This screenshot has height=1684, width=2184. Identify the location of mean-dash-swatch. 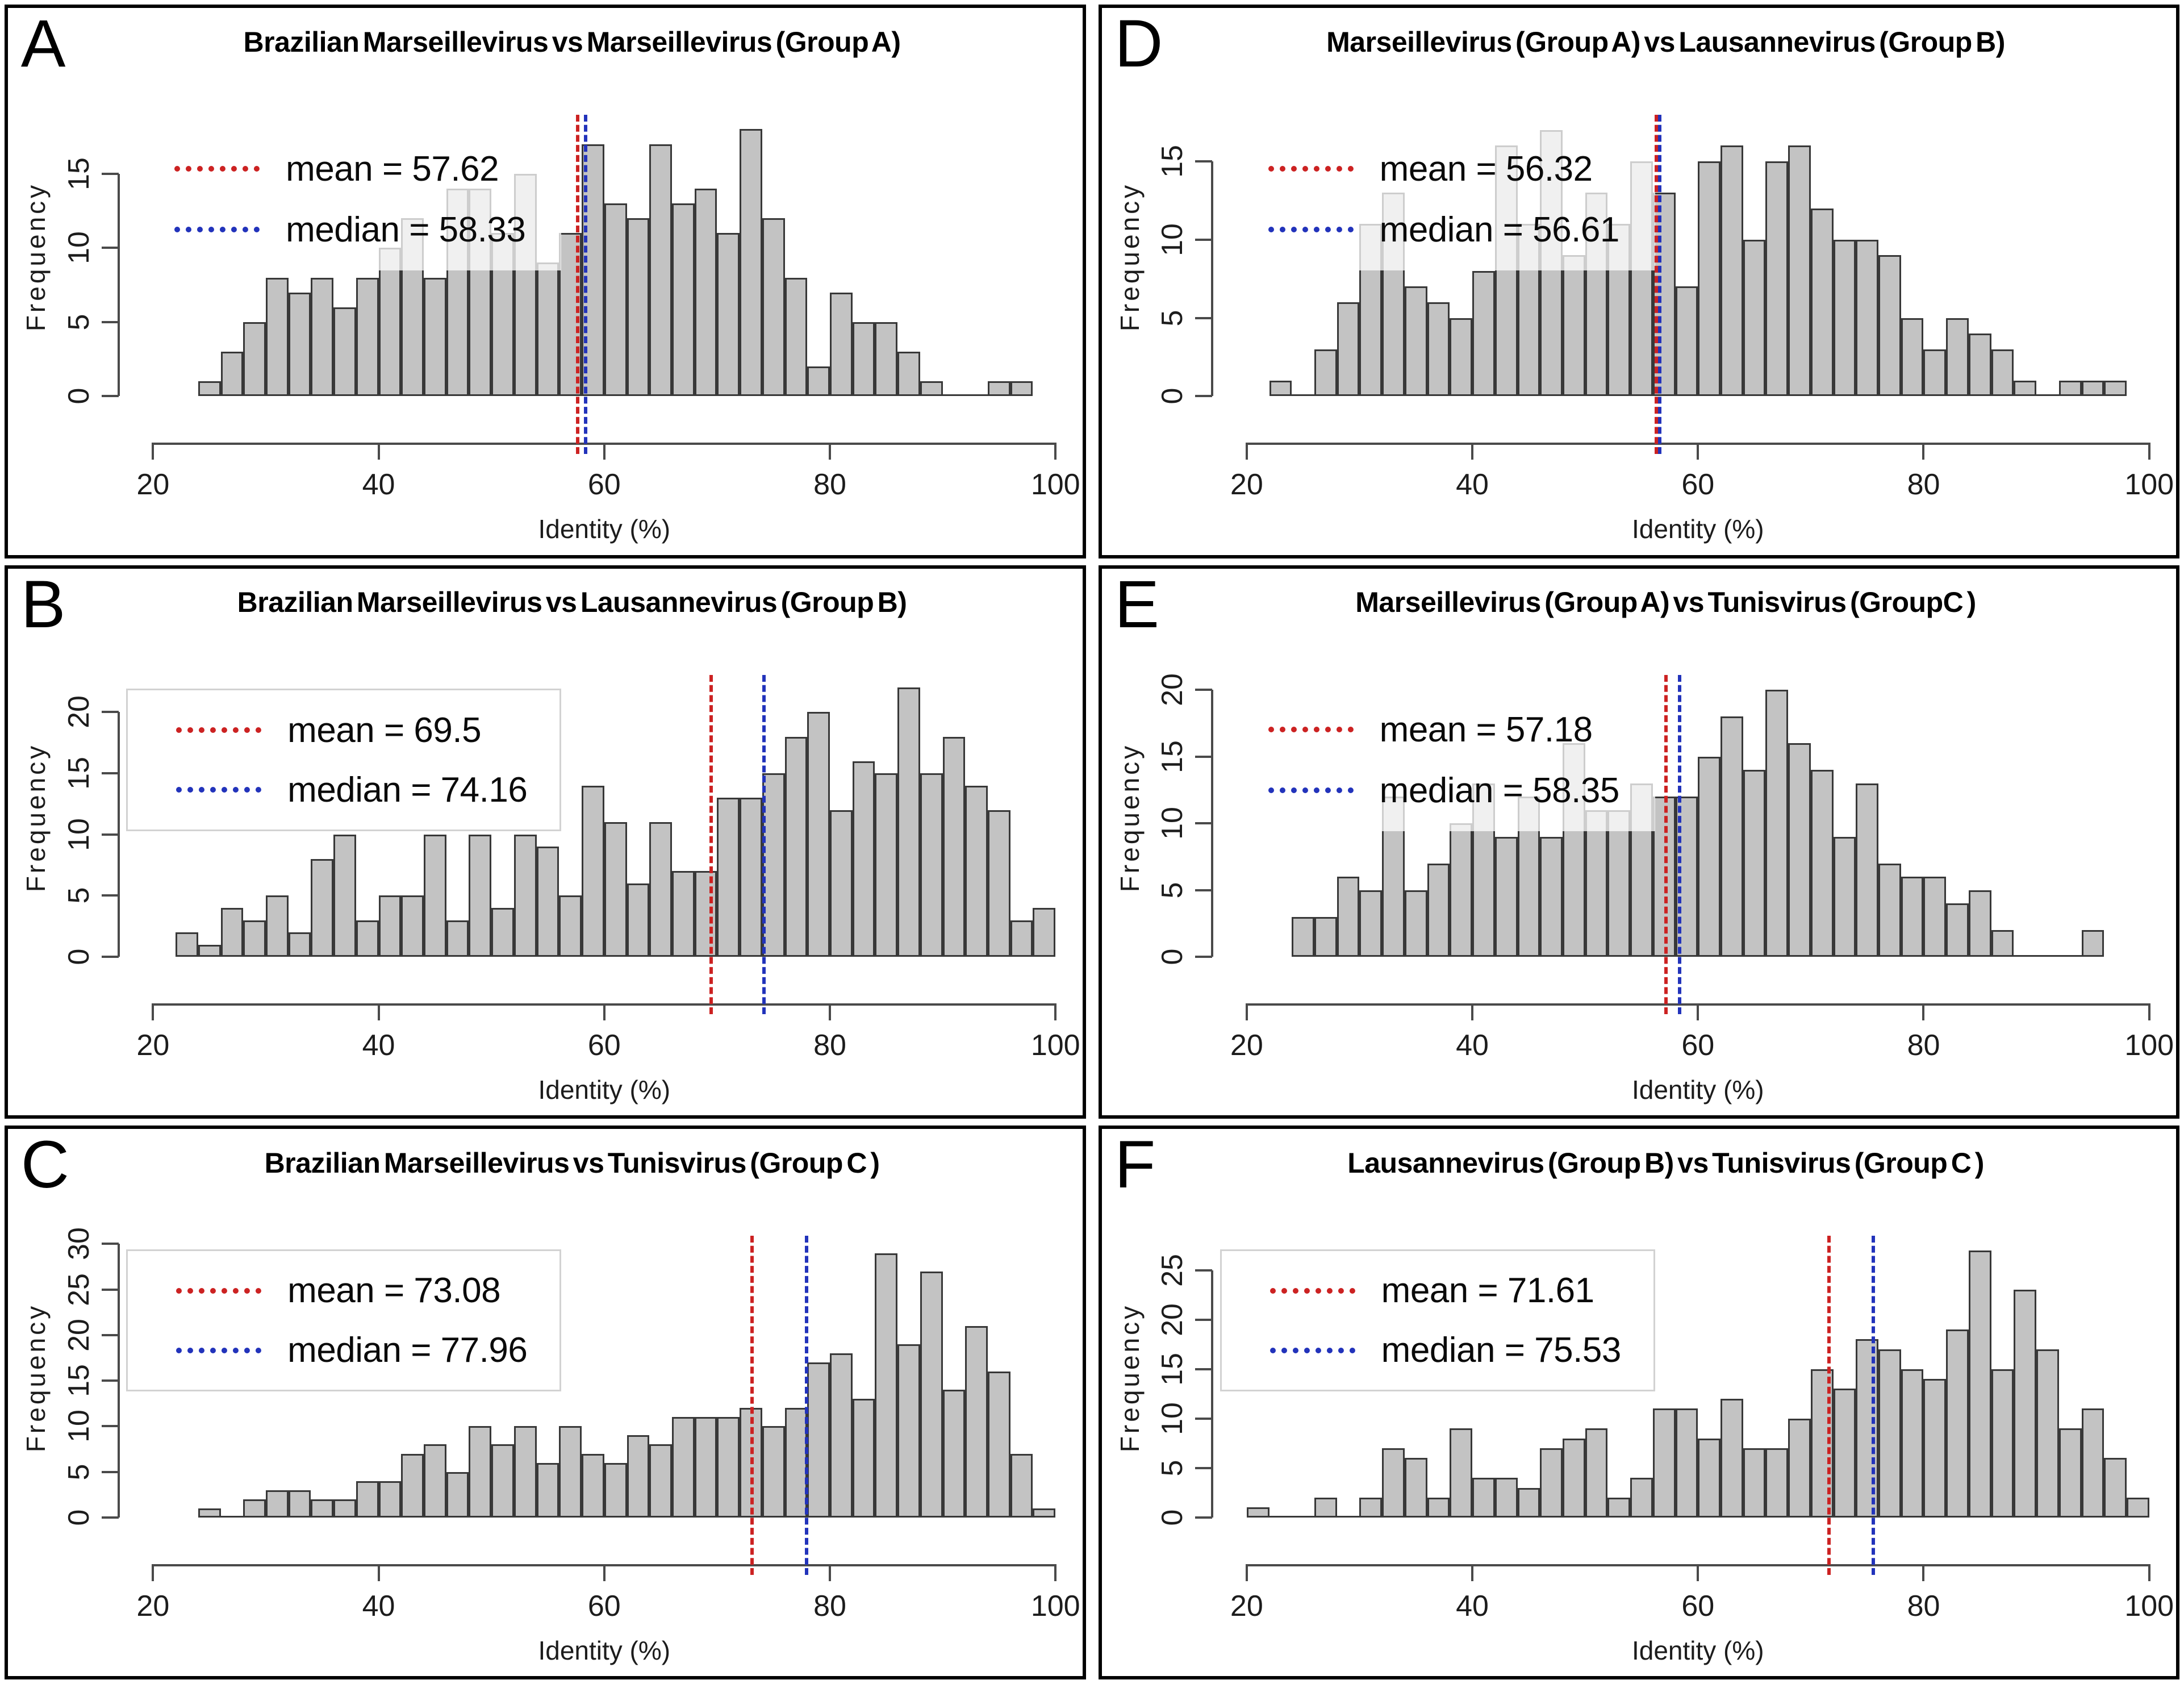
(1312, 1290).